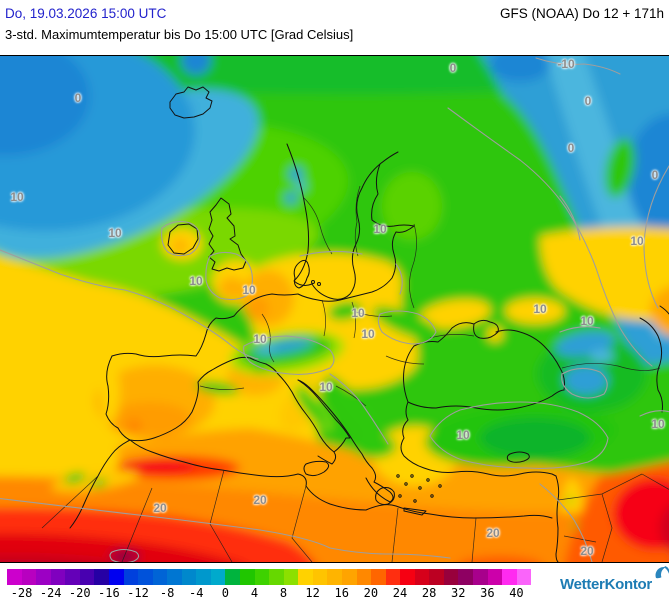  I want to click on legend-tick-label: 4, so click(254, 593).